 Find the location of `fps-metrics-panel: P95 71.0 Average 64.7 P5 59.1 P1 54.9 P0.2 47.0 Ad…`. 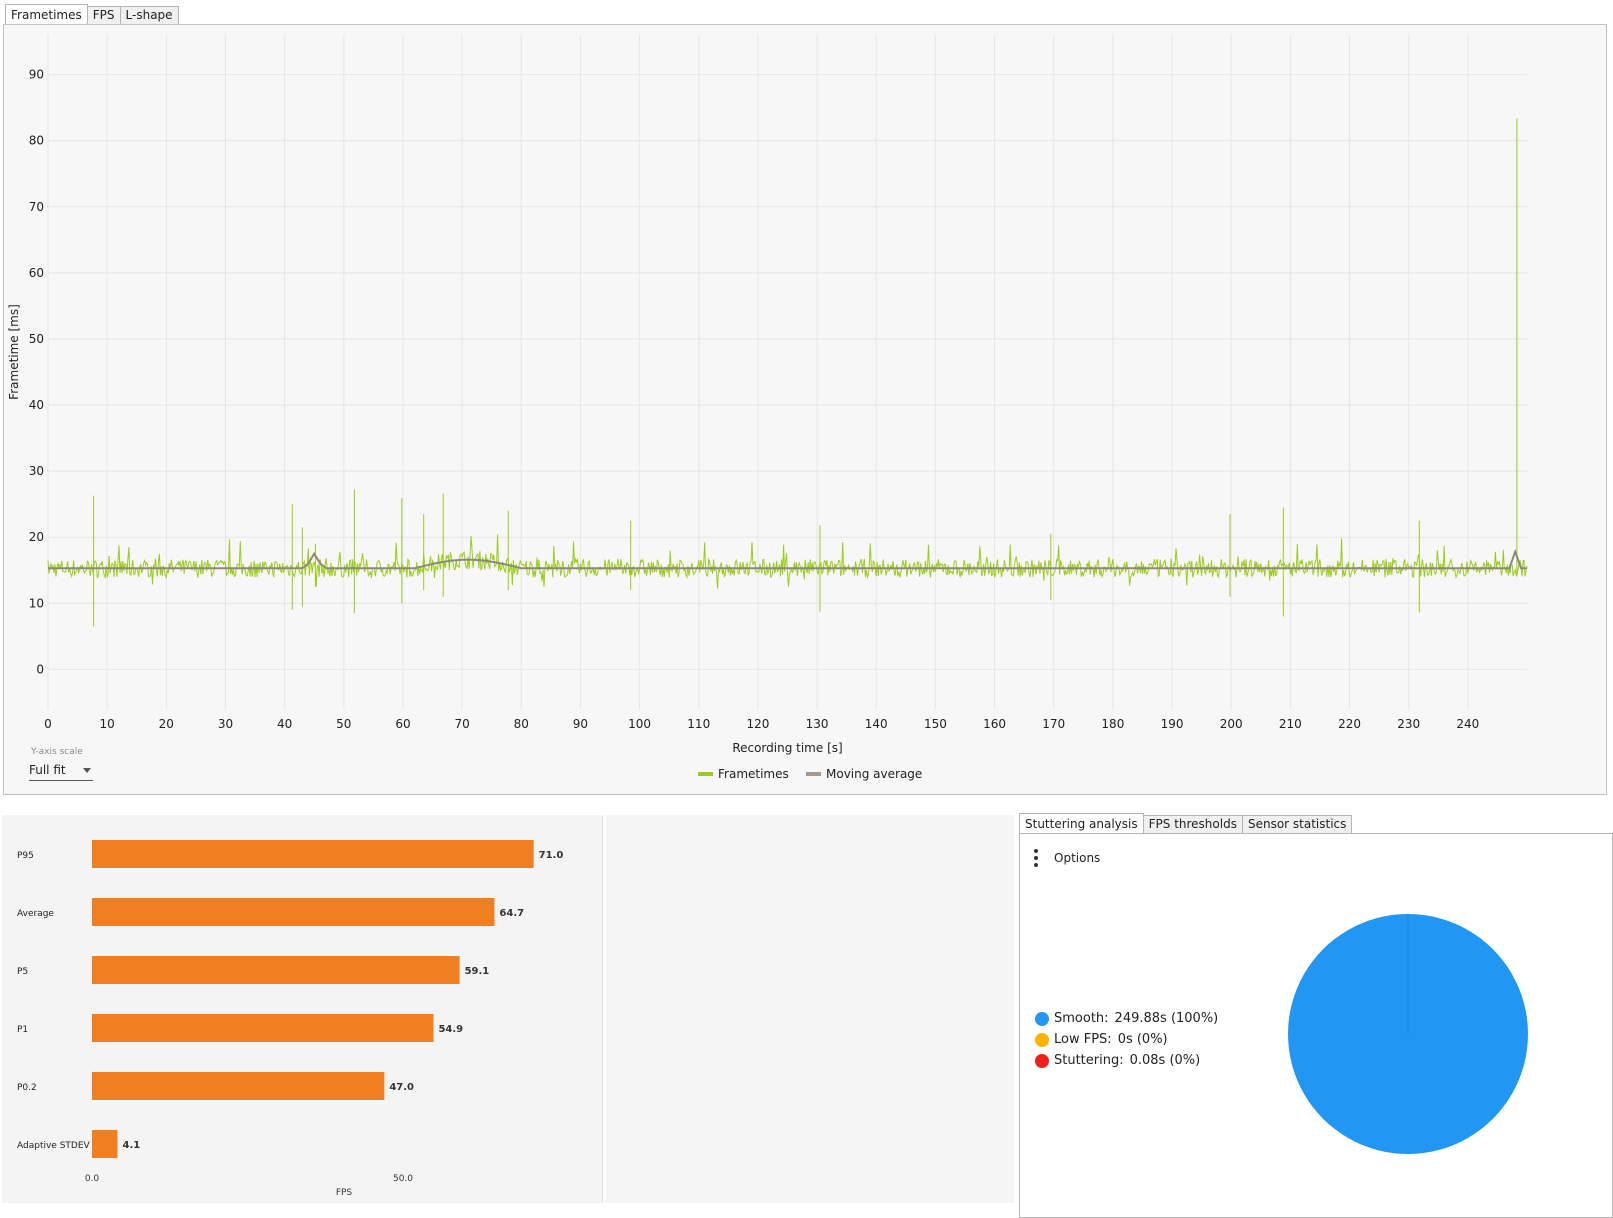

fps-metrics-panel: P95 71.0 Average 64.7 P5 59.1 P1 54.9 P0.2 47.0 Ad… is located at coordinates (302, 1009).